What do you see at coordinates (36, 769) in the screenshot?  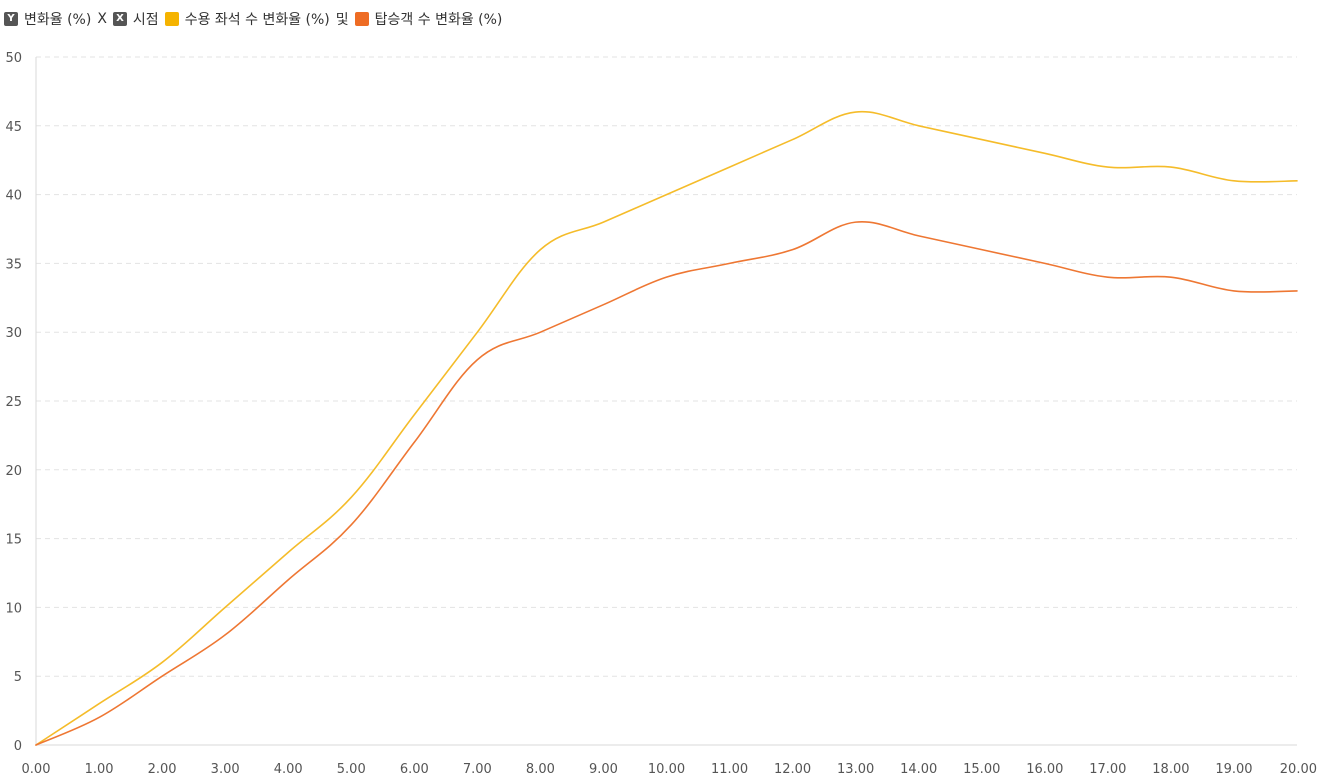 I see `x-tick-label: 0.00` at bounding box center [36, 769].